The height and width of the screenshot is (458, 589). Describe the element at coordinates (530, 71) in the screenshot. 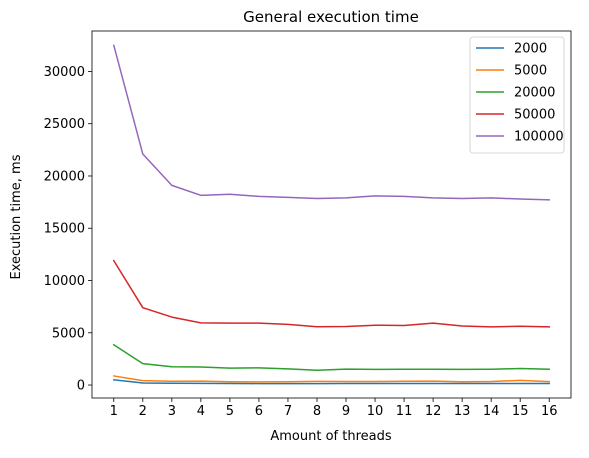

I see `legend-label-5000: 5000` at that location.